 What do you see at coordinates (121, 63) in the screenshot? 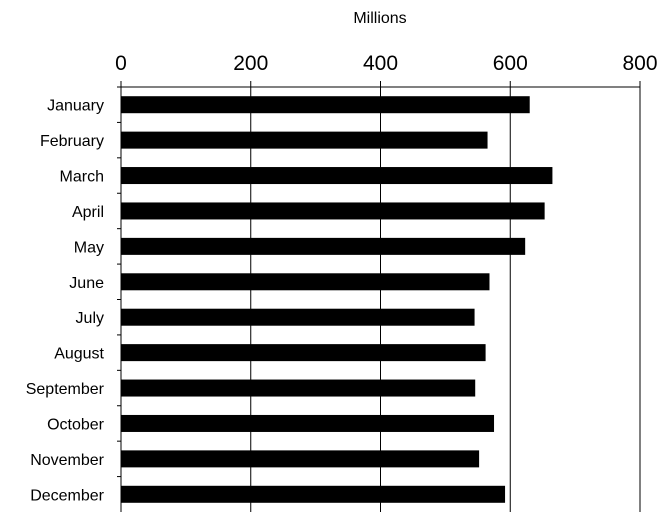
I see `x-tick-label: 0` at bounding box center [121, 63].